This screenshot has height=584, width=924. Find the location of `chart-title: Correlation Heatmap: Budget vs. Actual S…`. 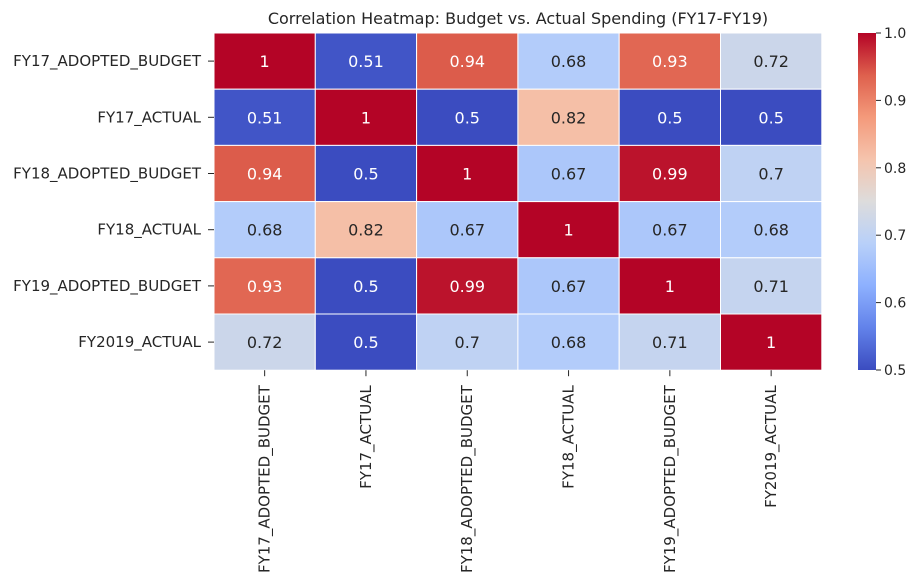

chart-title: Correlation Heatmap: Budget vs. Actual S… is located at coordinates (518, 18).